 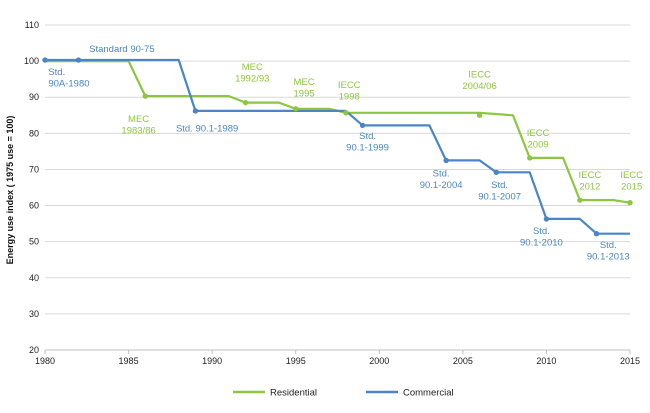 I want to click on annotation-line: 90.1-1999, so click(x=367, y=147).